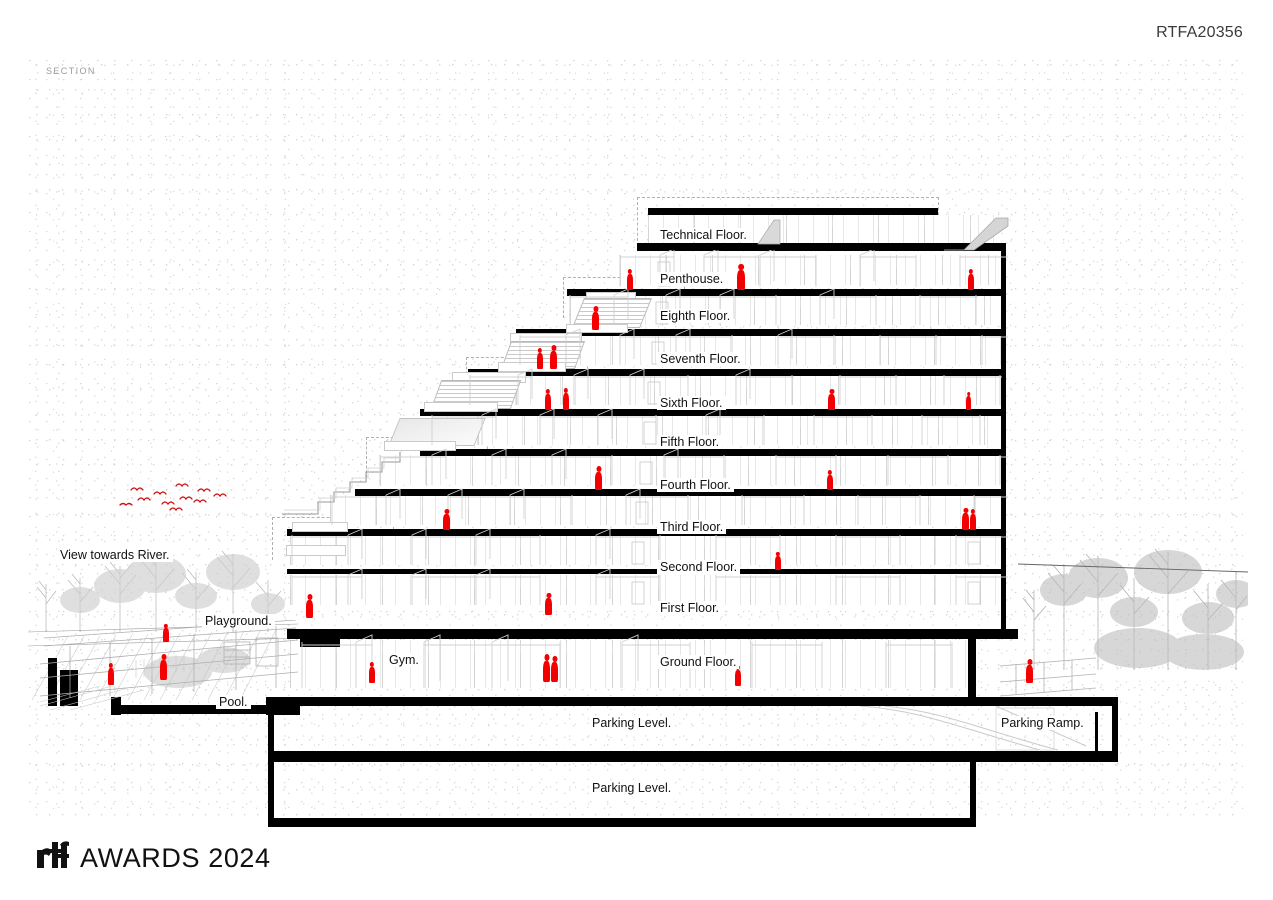 The width and height of the screenshot is (1273, 900). What do you see at coordinates (976, 234) in the screenshot?
I see `roof-plant-element` at bounding box center [976, 234].